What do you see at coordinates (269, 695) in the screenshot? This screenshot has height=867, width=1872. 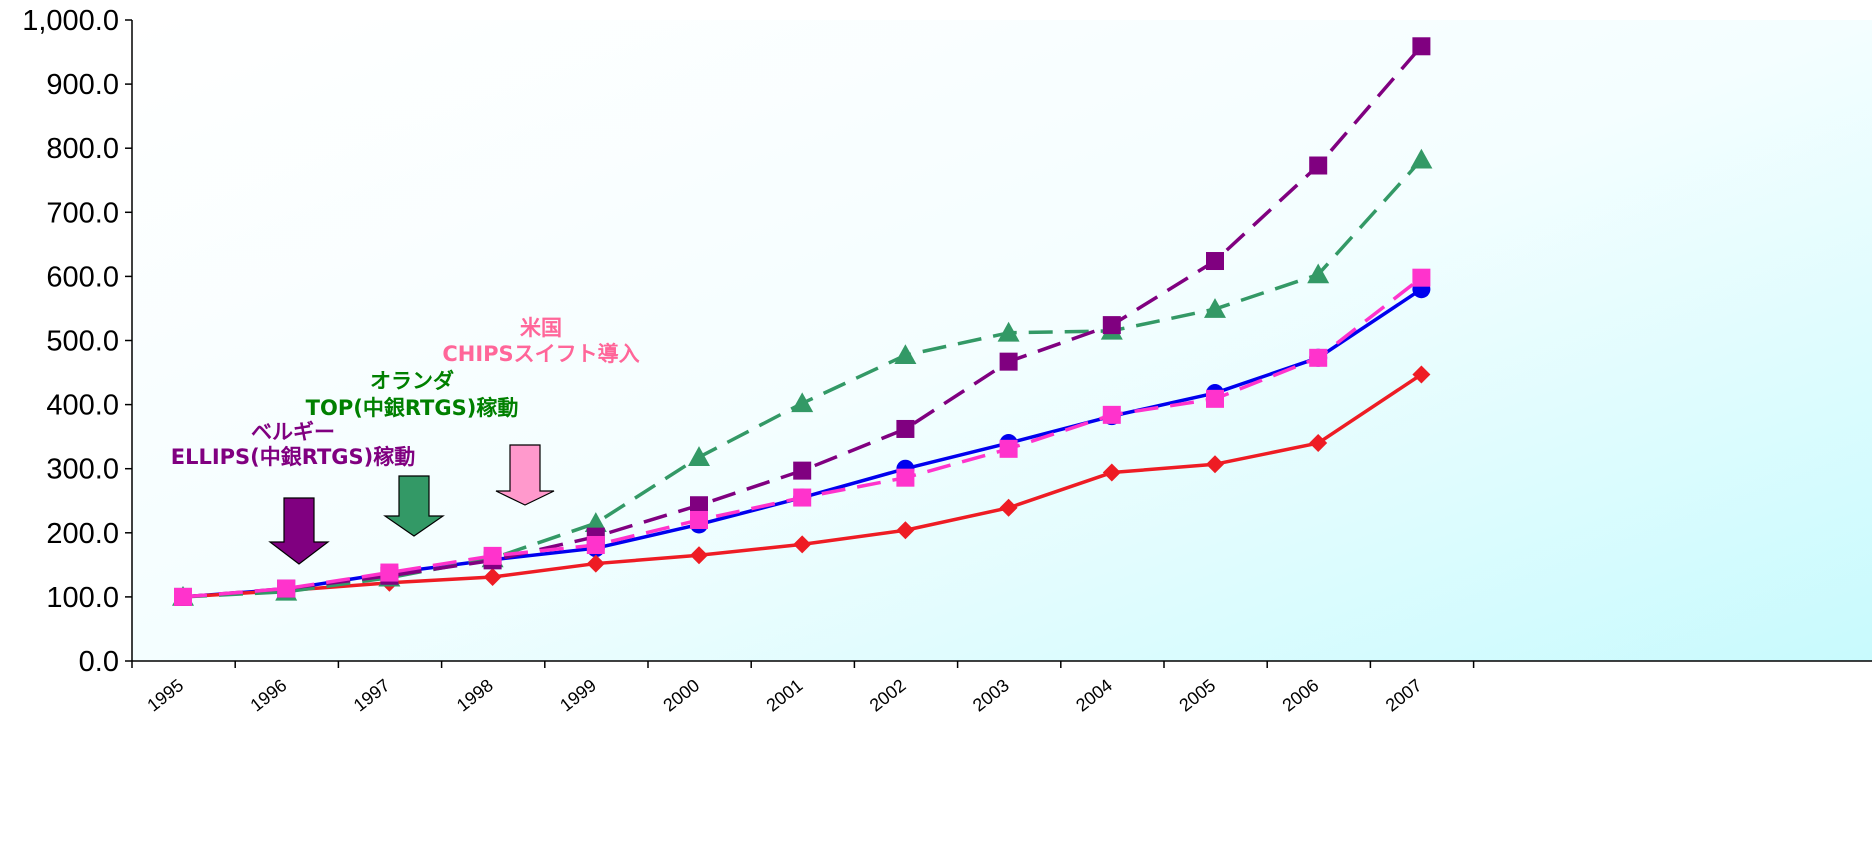 I see `x-tick-label: 1996` at bounding box center [269, 695].